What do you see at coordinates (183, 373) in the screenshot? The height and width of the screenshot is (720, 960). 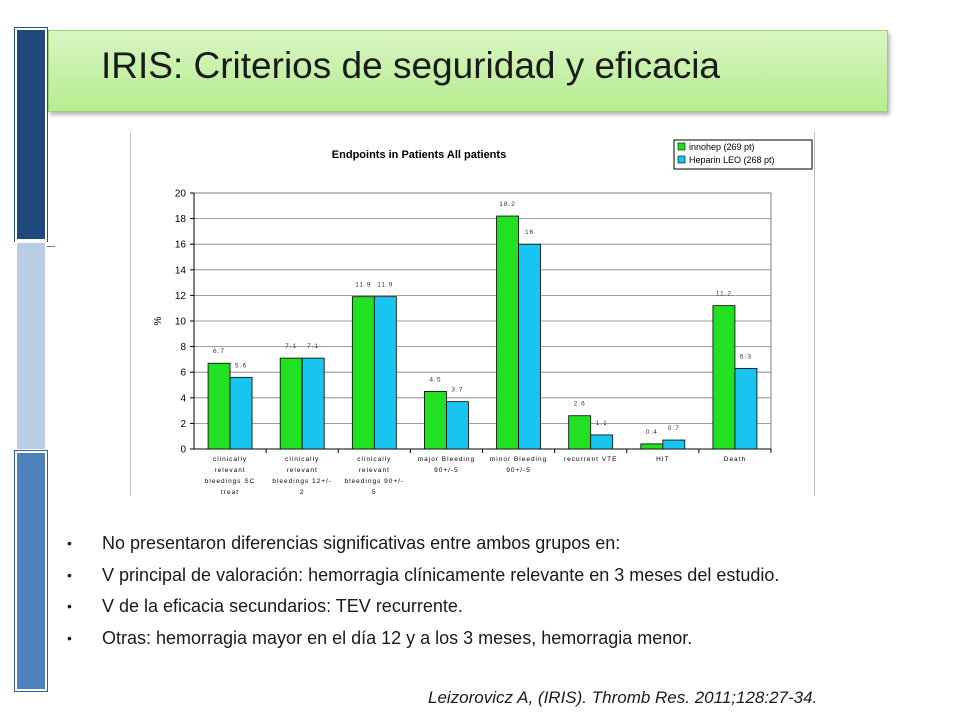 I see `y-tick-label: 6` at bounding box center [183, 373].